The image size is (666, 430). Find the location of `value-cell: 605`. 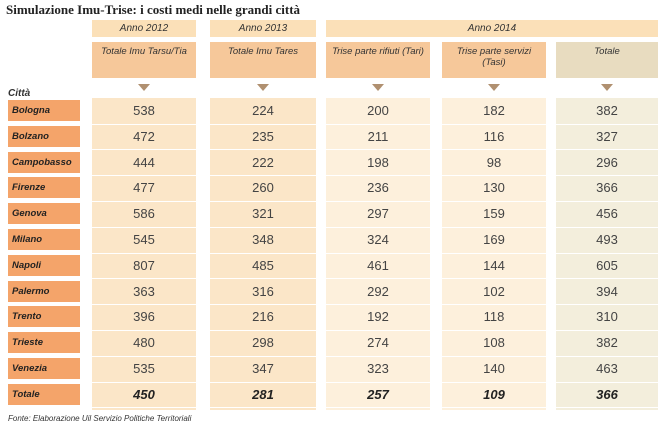

value-cell: 605 is located at coordinates (607, 265).